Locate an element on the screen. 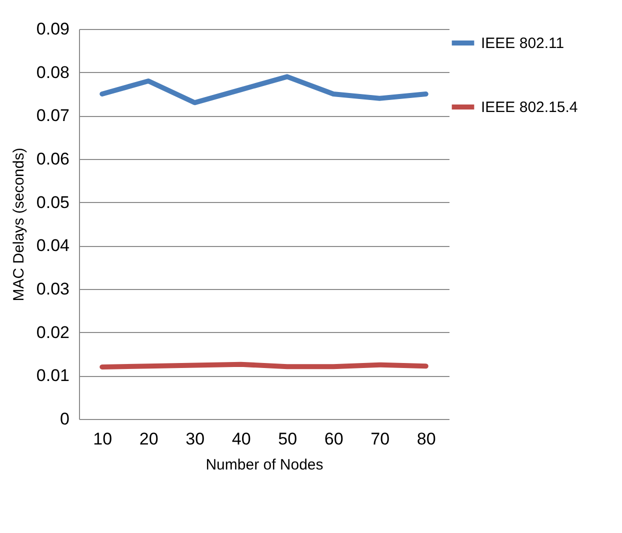 The image size is (622, 533). legend-label: IEEE 802.15.4 is located at coordinates (529, 107).